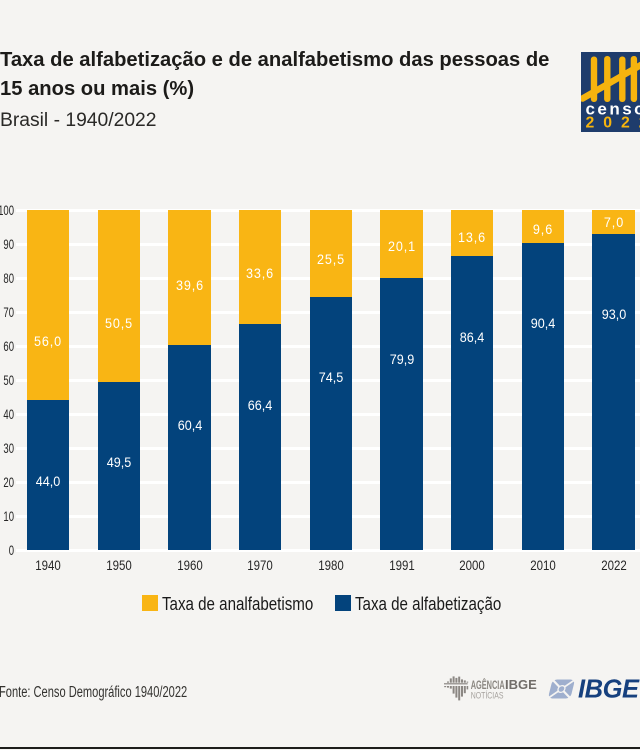  I want to click on svg-text: censo, so click(613, 108).